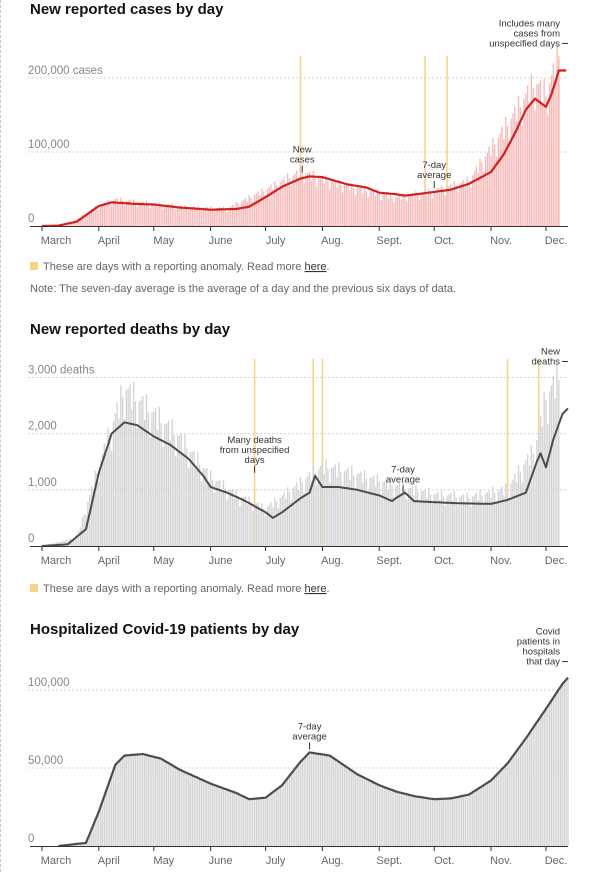 The width and height of the screenshot is (594, 877). Describe the element at coordinates (109, 861) in the screenshot. I see `x-tick-label: April` at that location.